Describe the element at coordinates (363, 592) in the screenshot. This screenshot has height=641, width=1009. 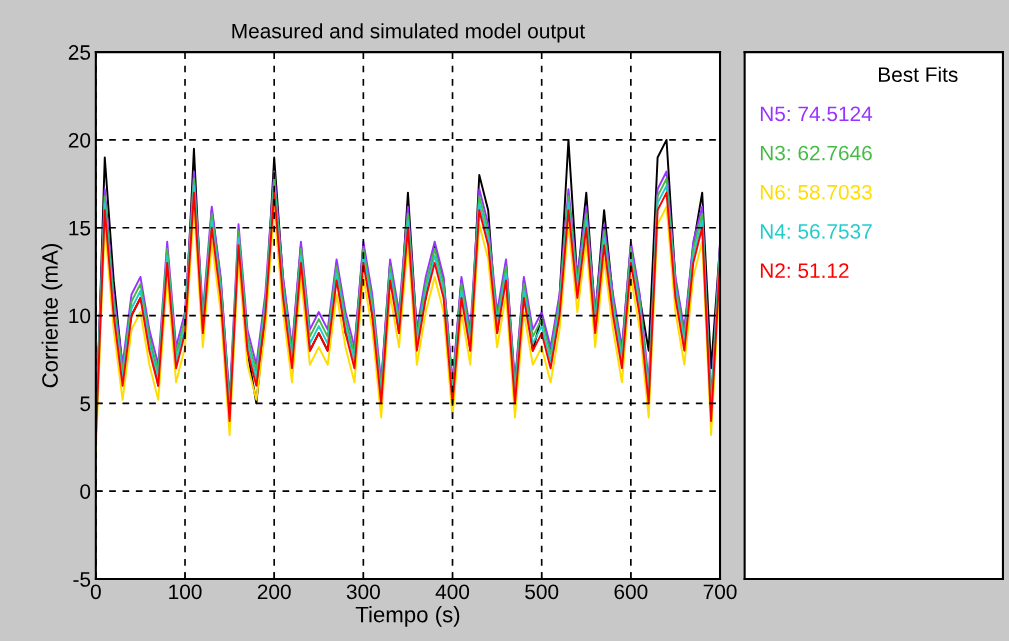
I see `x-tick-label: 300` at that location.